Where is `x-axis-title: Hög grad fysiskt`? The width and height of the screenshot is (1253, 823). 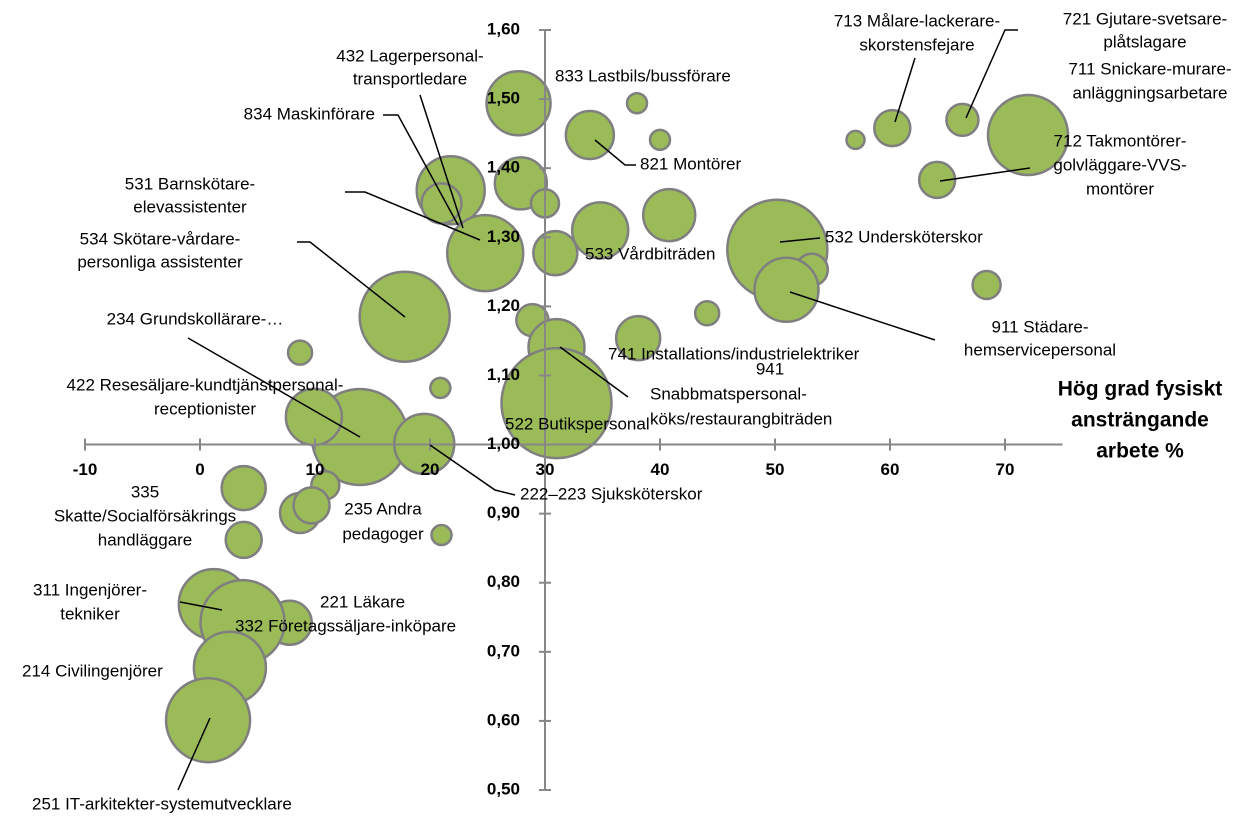
x-axis-title: Hög grad fysiskt is located at coordinates (1140, 389).